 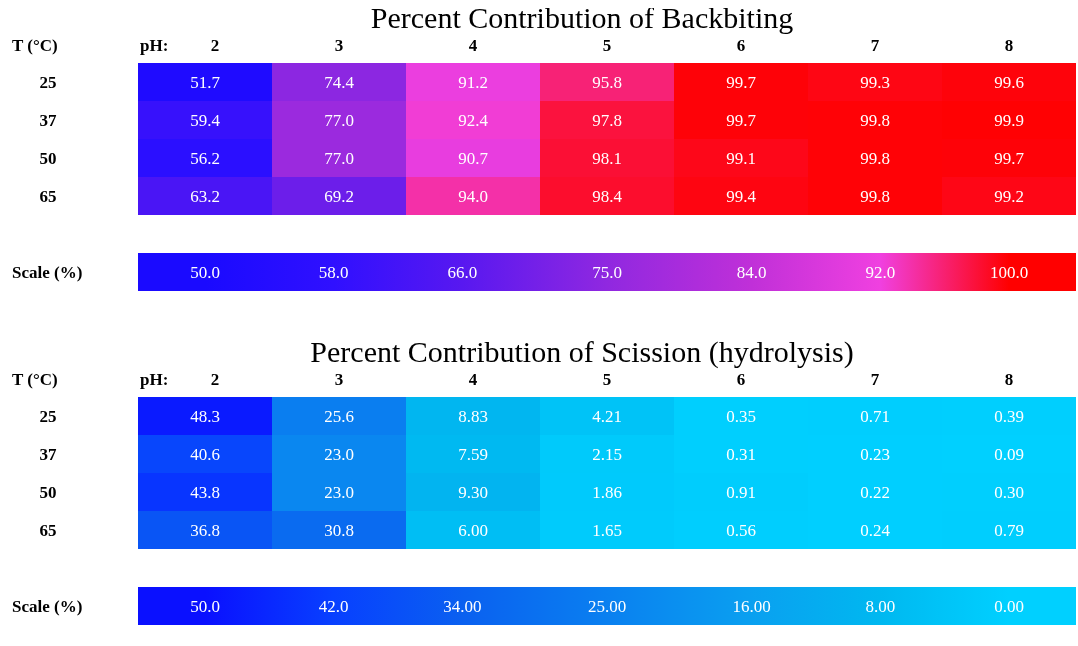 I want to click on color-bar-label: 66.0, so click(x=462, y=272).